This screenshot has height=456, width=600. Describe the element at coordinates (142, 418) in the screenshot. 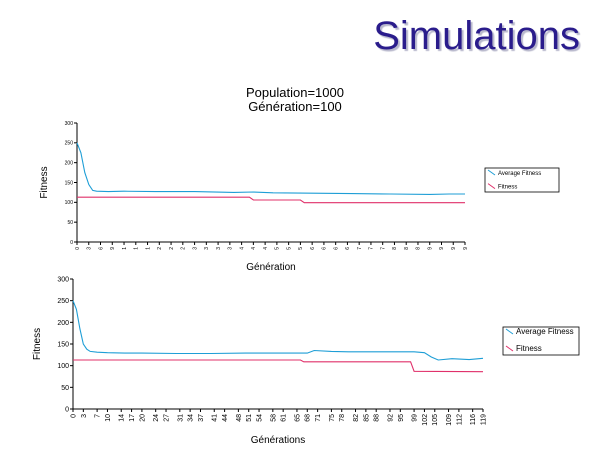

I see `chart-2-x-tick-label: 20` at that location.